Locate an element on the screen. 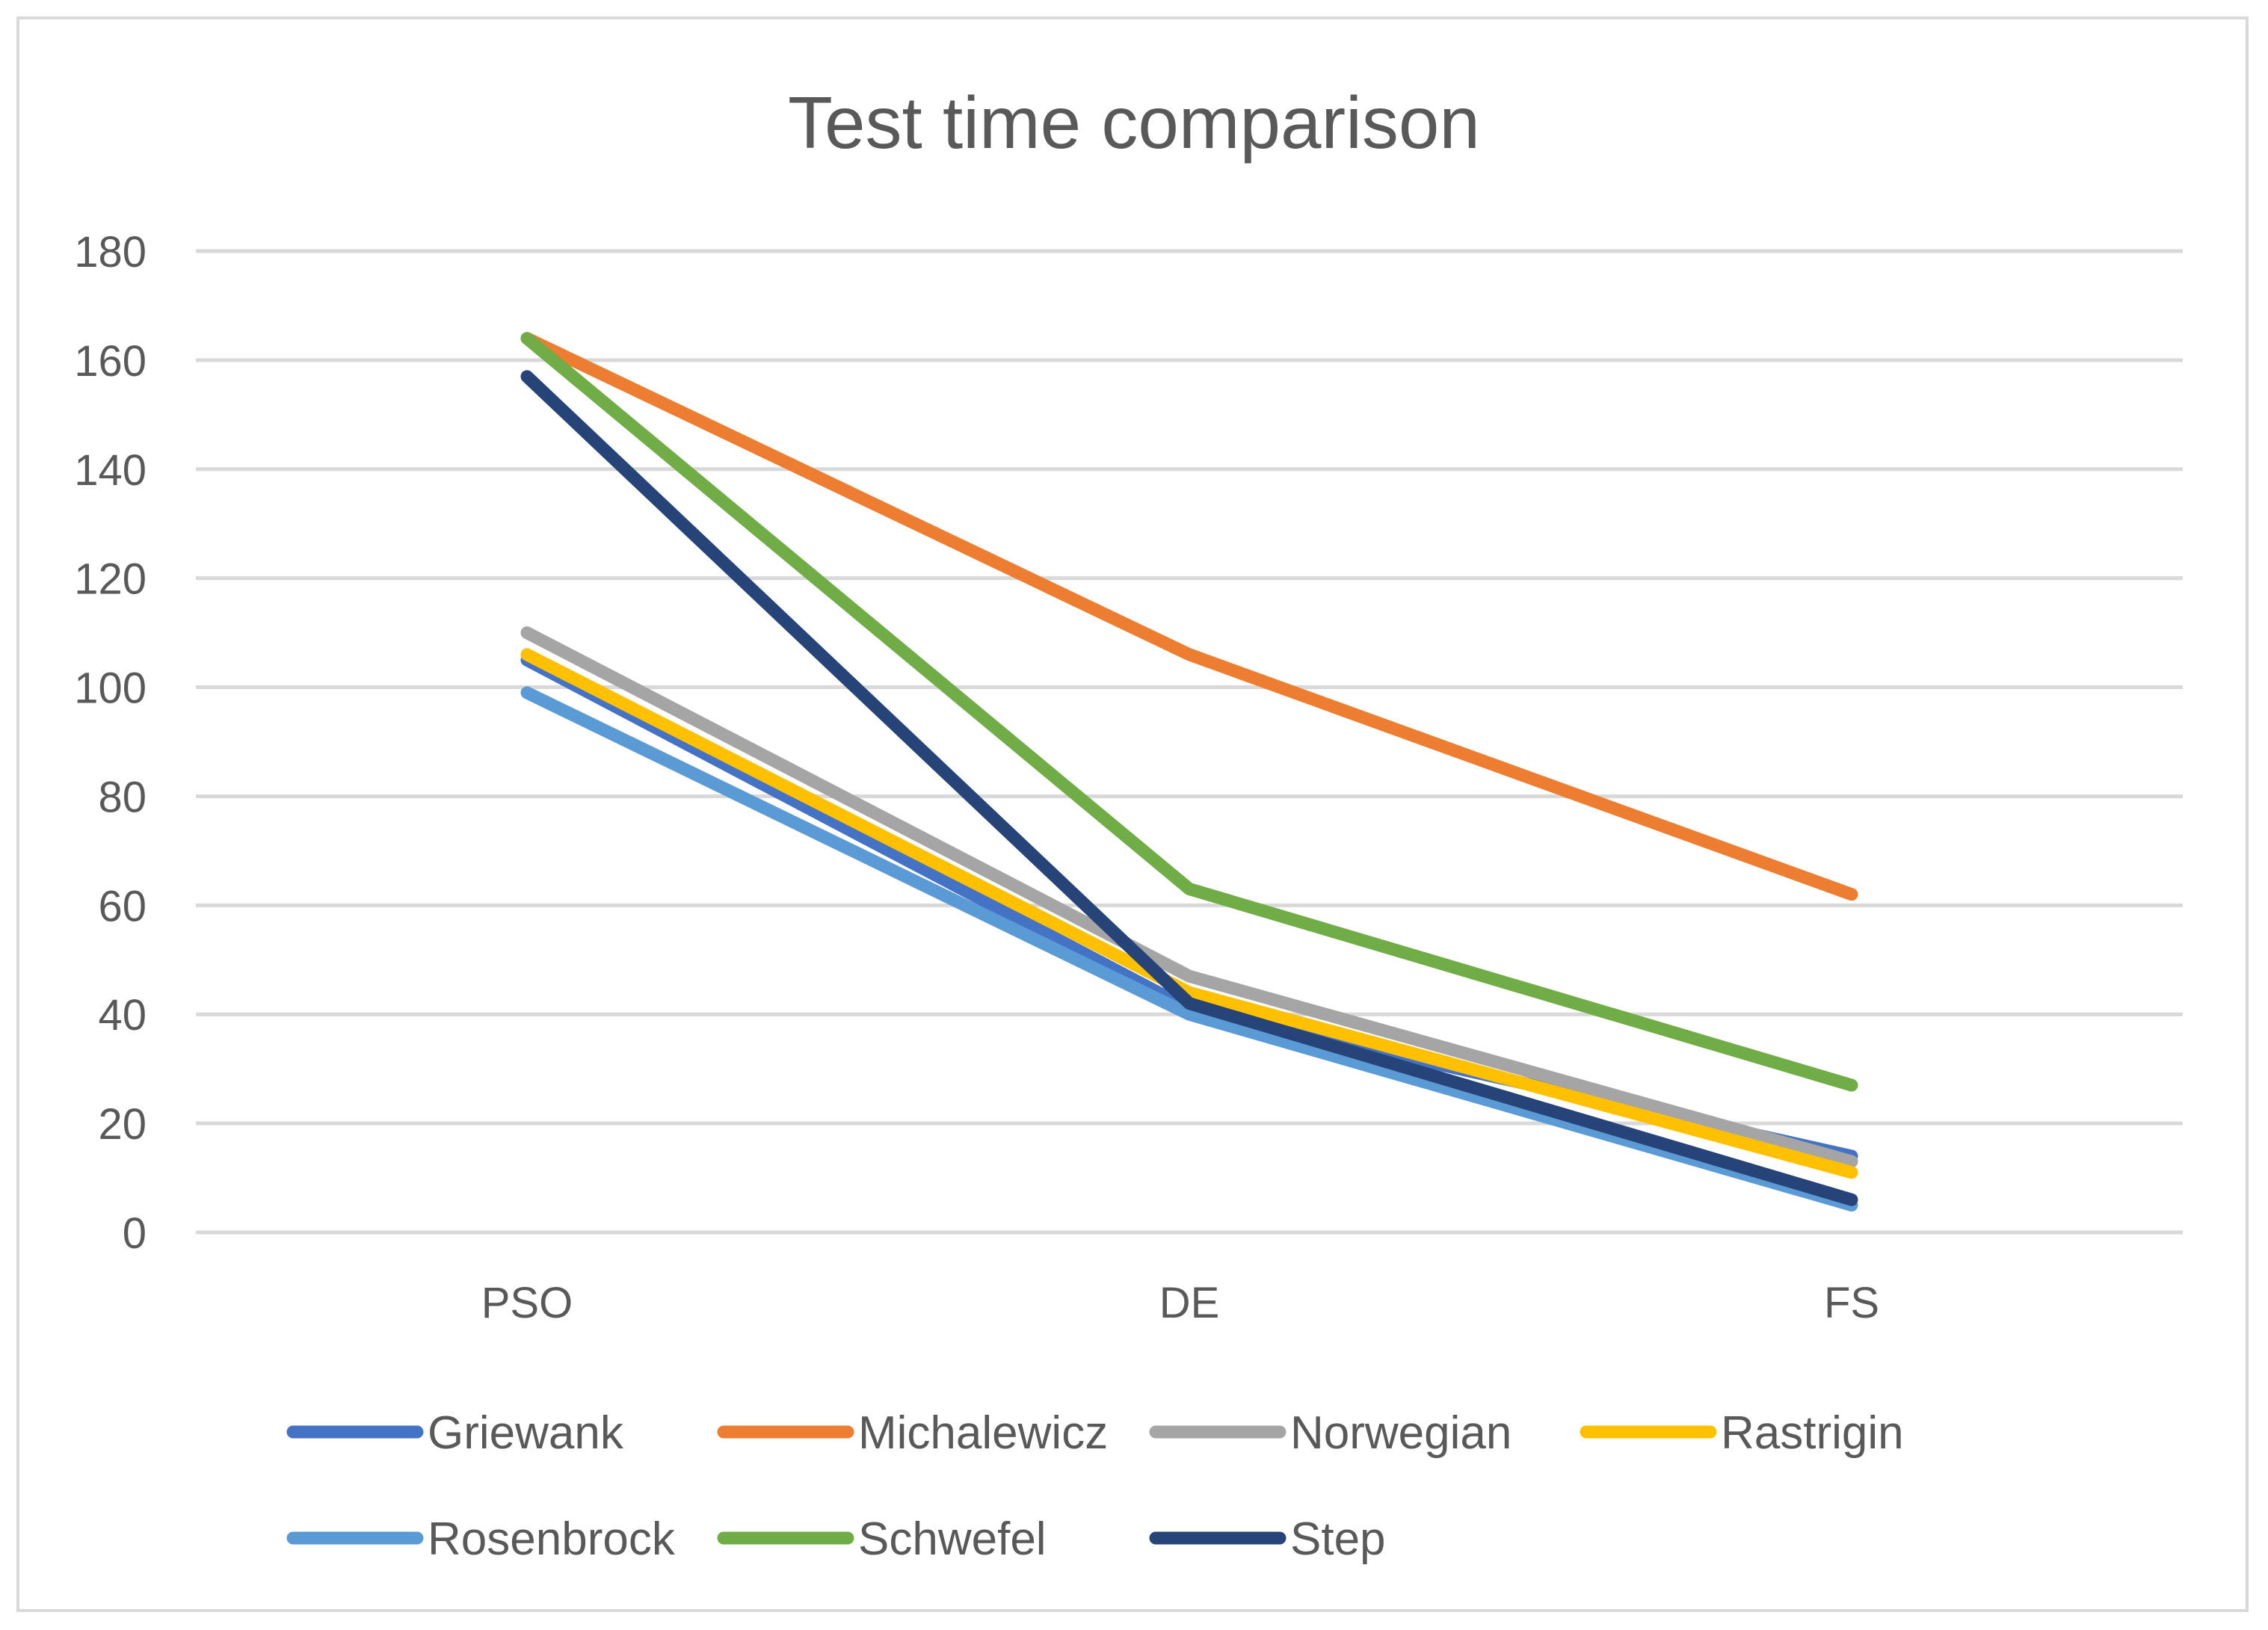 The image size is (2268, 1630). legend-label-schwefel: Schwefel is located at coordinates (952, 1539).